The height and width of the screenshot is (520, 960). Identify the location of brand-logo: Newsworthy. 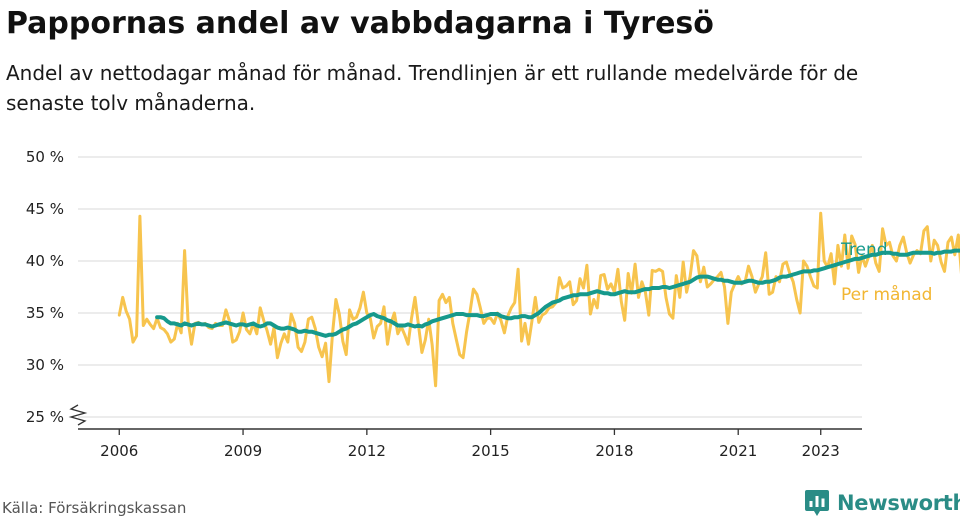
(882, 503).